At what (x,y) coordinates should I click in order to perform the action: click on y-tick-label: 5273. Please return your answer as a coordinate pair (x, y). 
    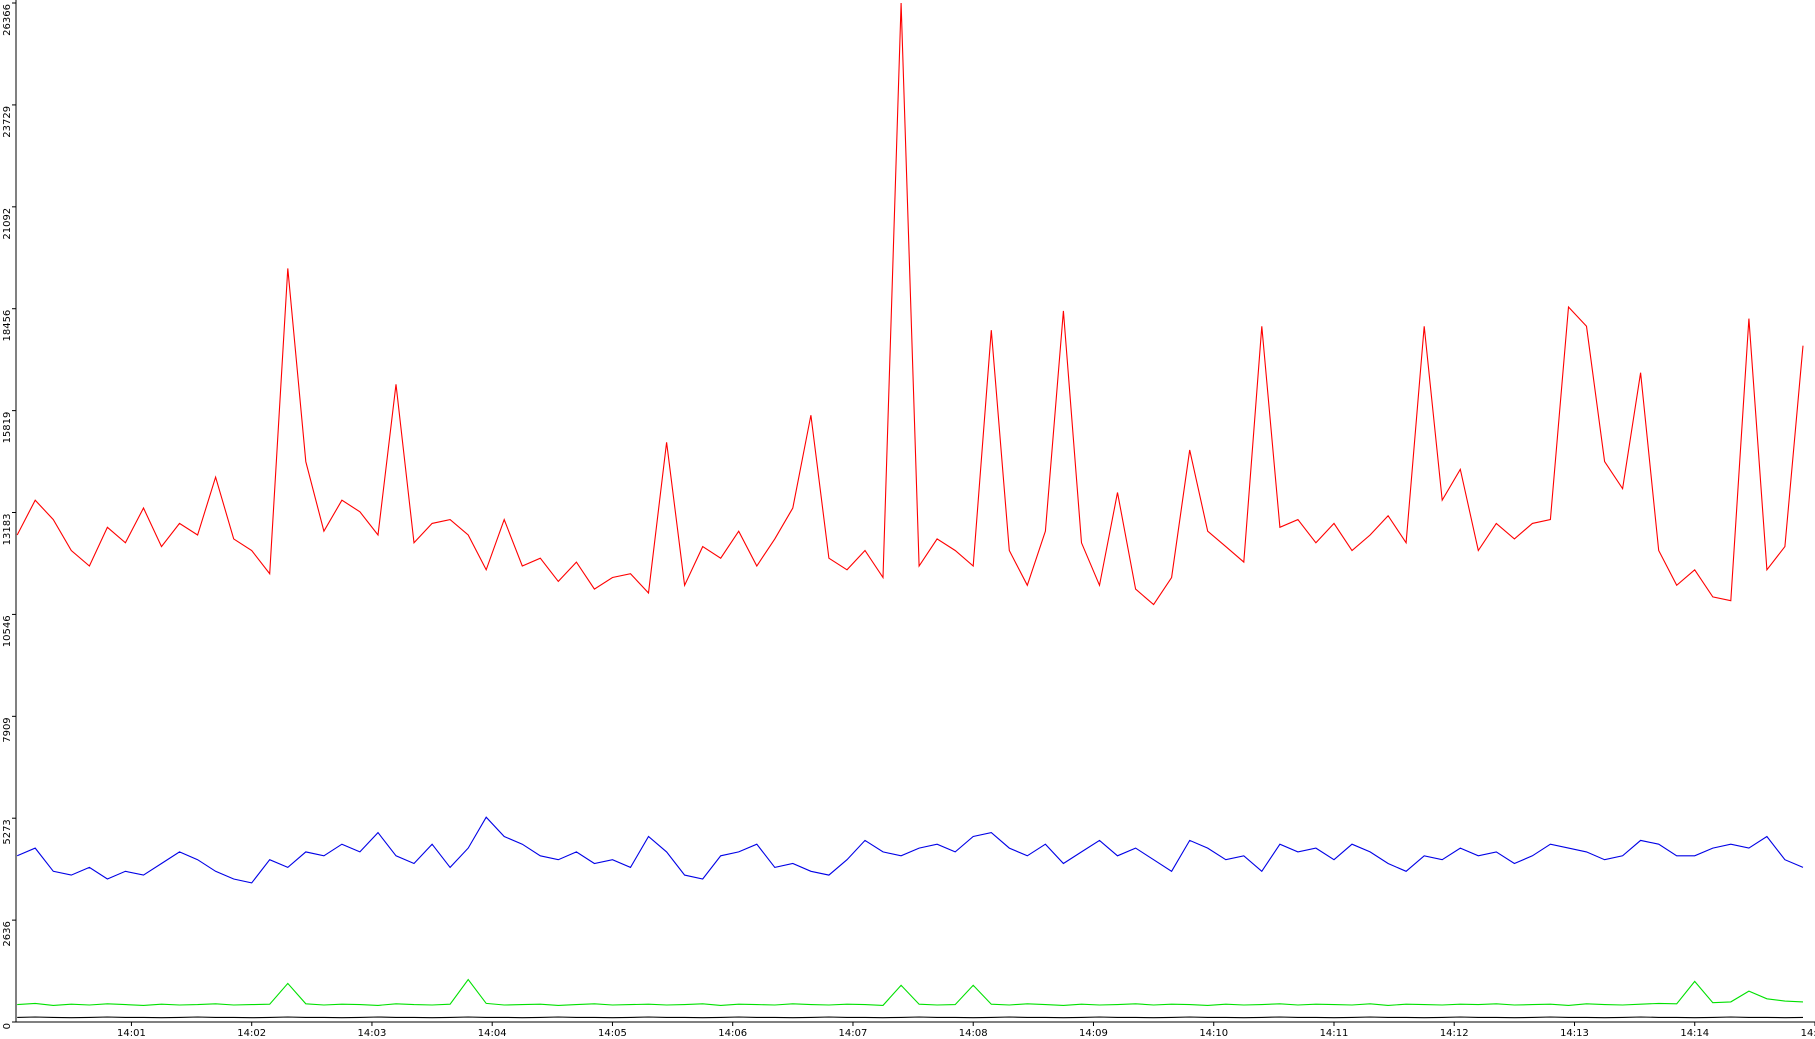
    Looking at the image, I should click on (7, 831).